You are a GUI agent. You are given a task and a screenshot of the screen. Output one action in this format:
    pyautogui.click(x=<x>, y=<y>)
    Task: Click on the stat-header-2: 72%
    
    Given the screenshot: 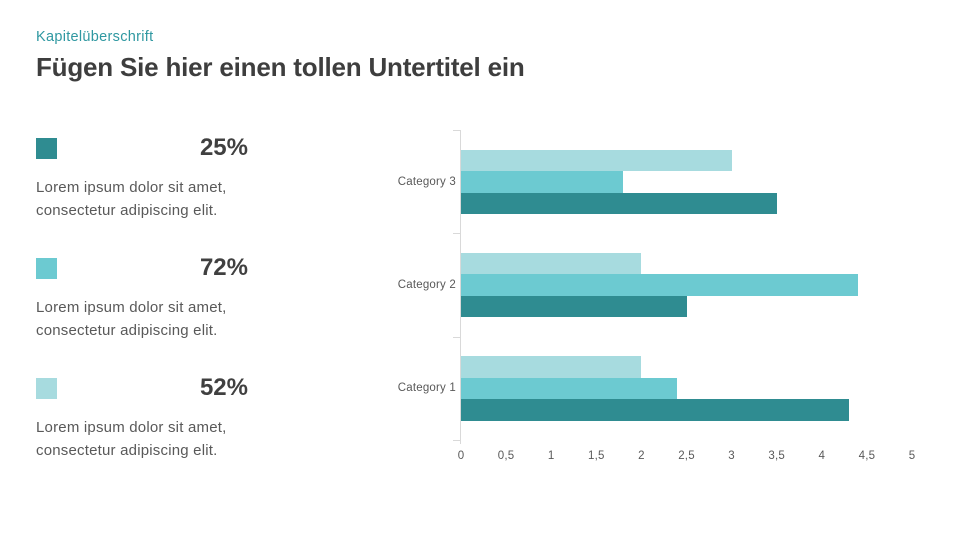 What is the action you would take?
    pyautogui.click(x=142, y=267)
    